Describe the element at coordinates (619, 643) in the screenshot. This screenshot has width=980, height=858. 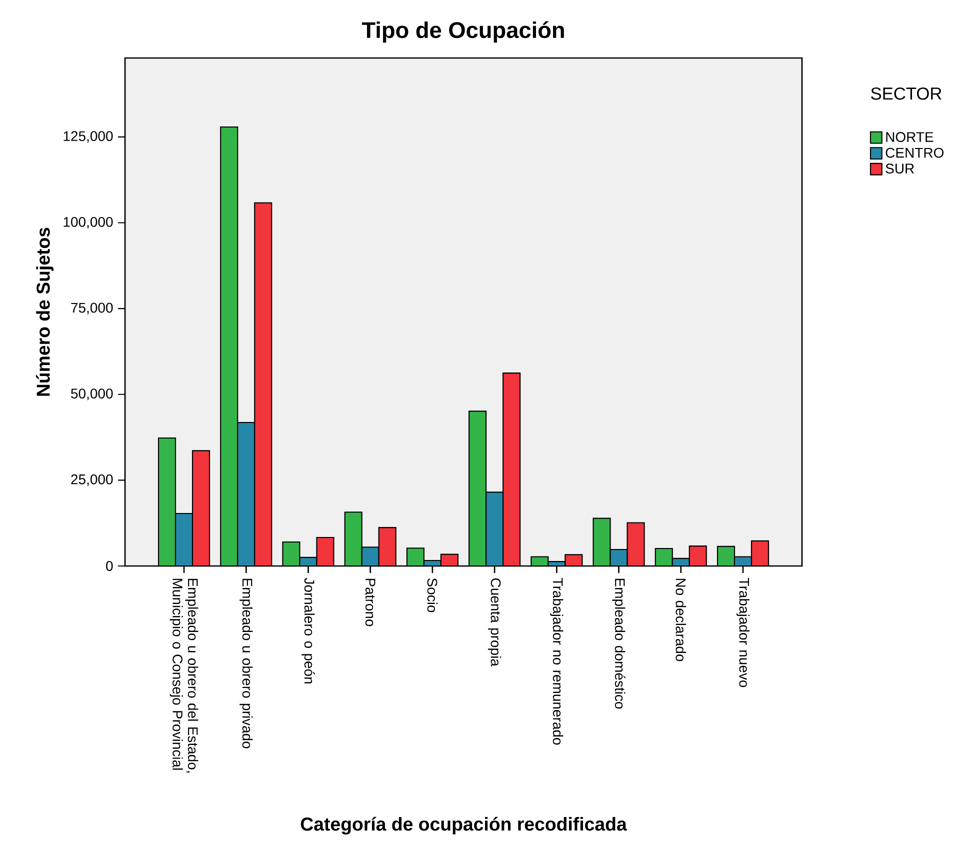
I see `x-tick-label: Empleado doméstico` at that location.